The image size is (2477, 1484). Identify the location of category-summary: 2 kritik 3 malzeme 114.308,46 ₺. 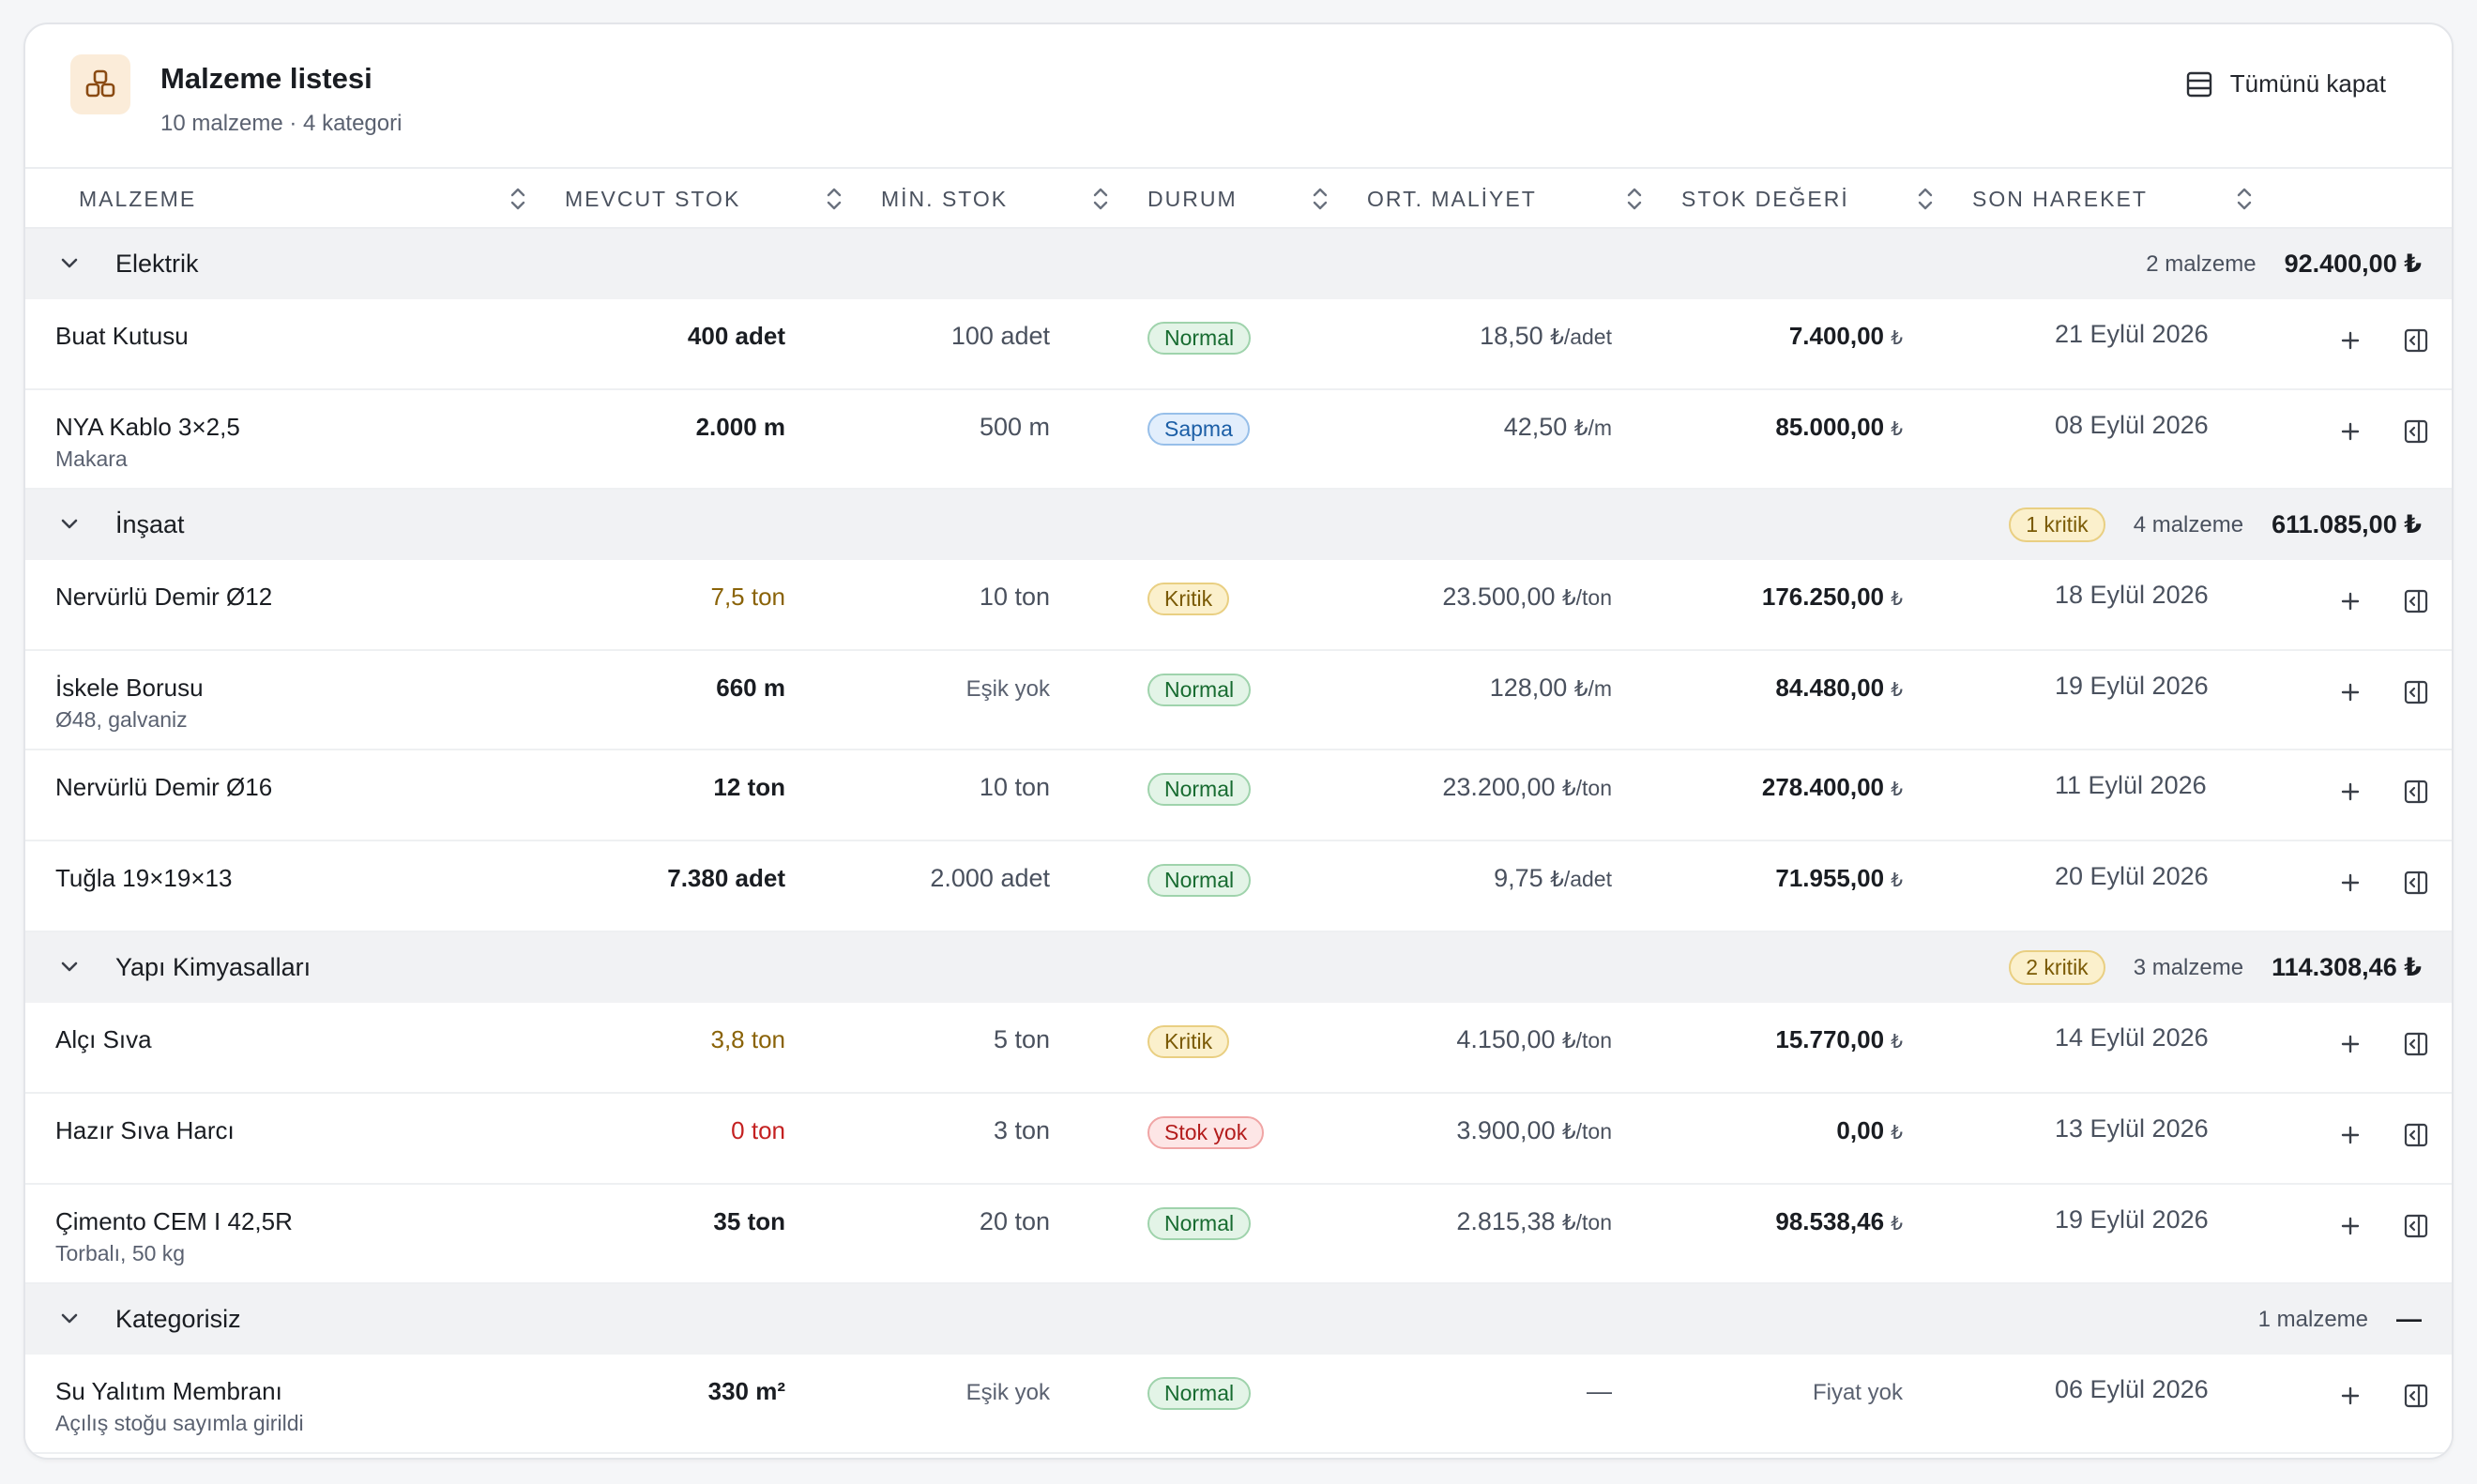
(2216, 967).